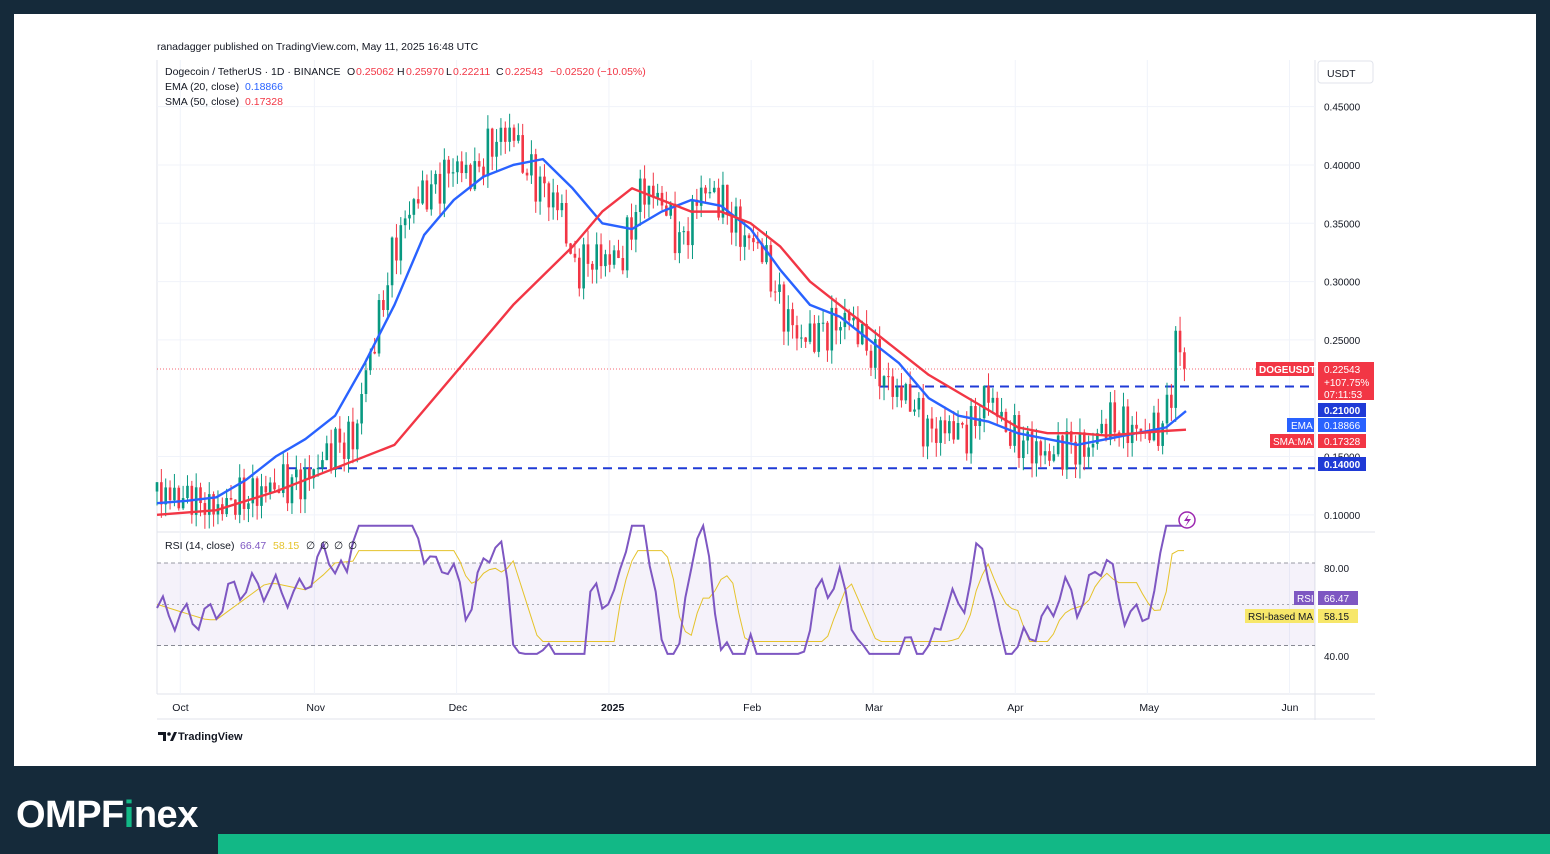  I want to click on support-resistance-levels, so click(736, 419).